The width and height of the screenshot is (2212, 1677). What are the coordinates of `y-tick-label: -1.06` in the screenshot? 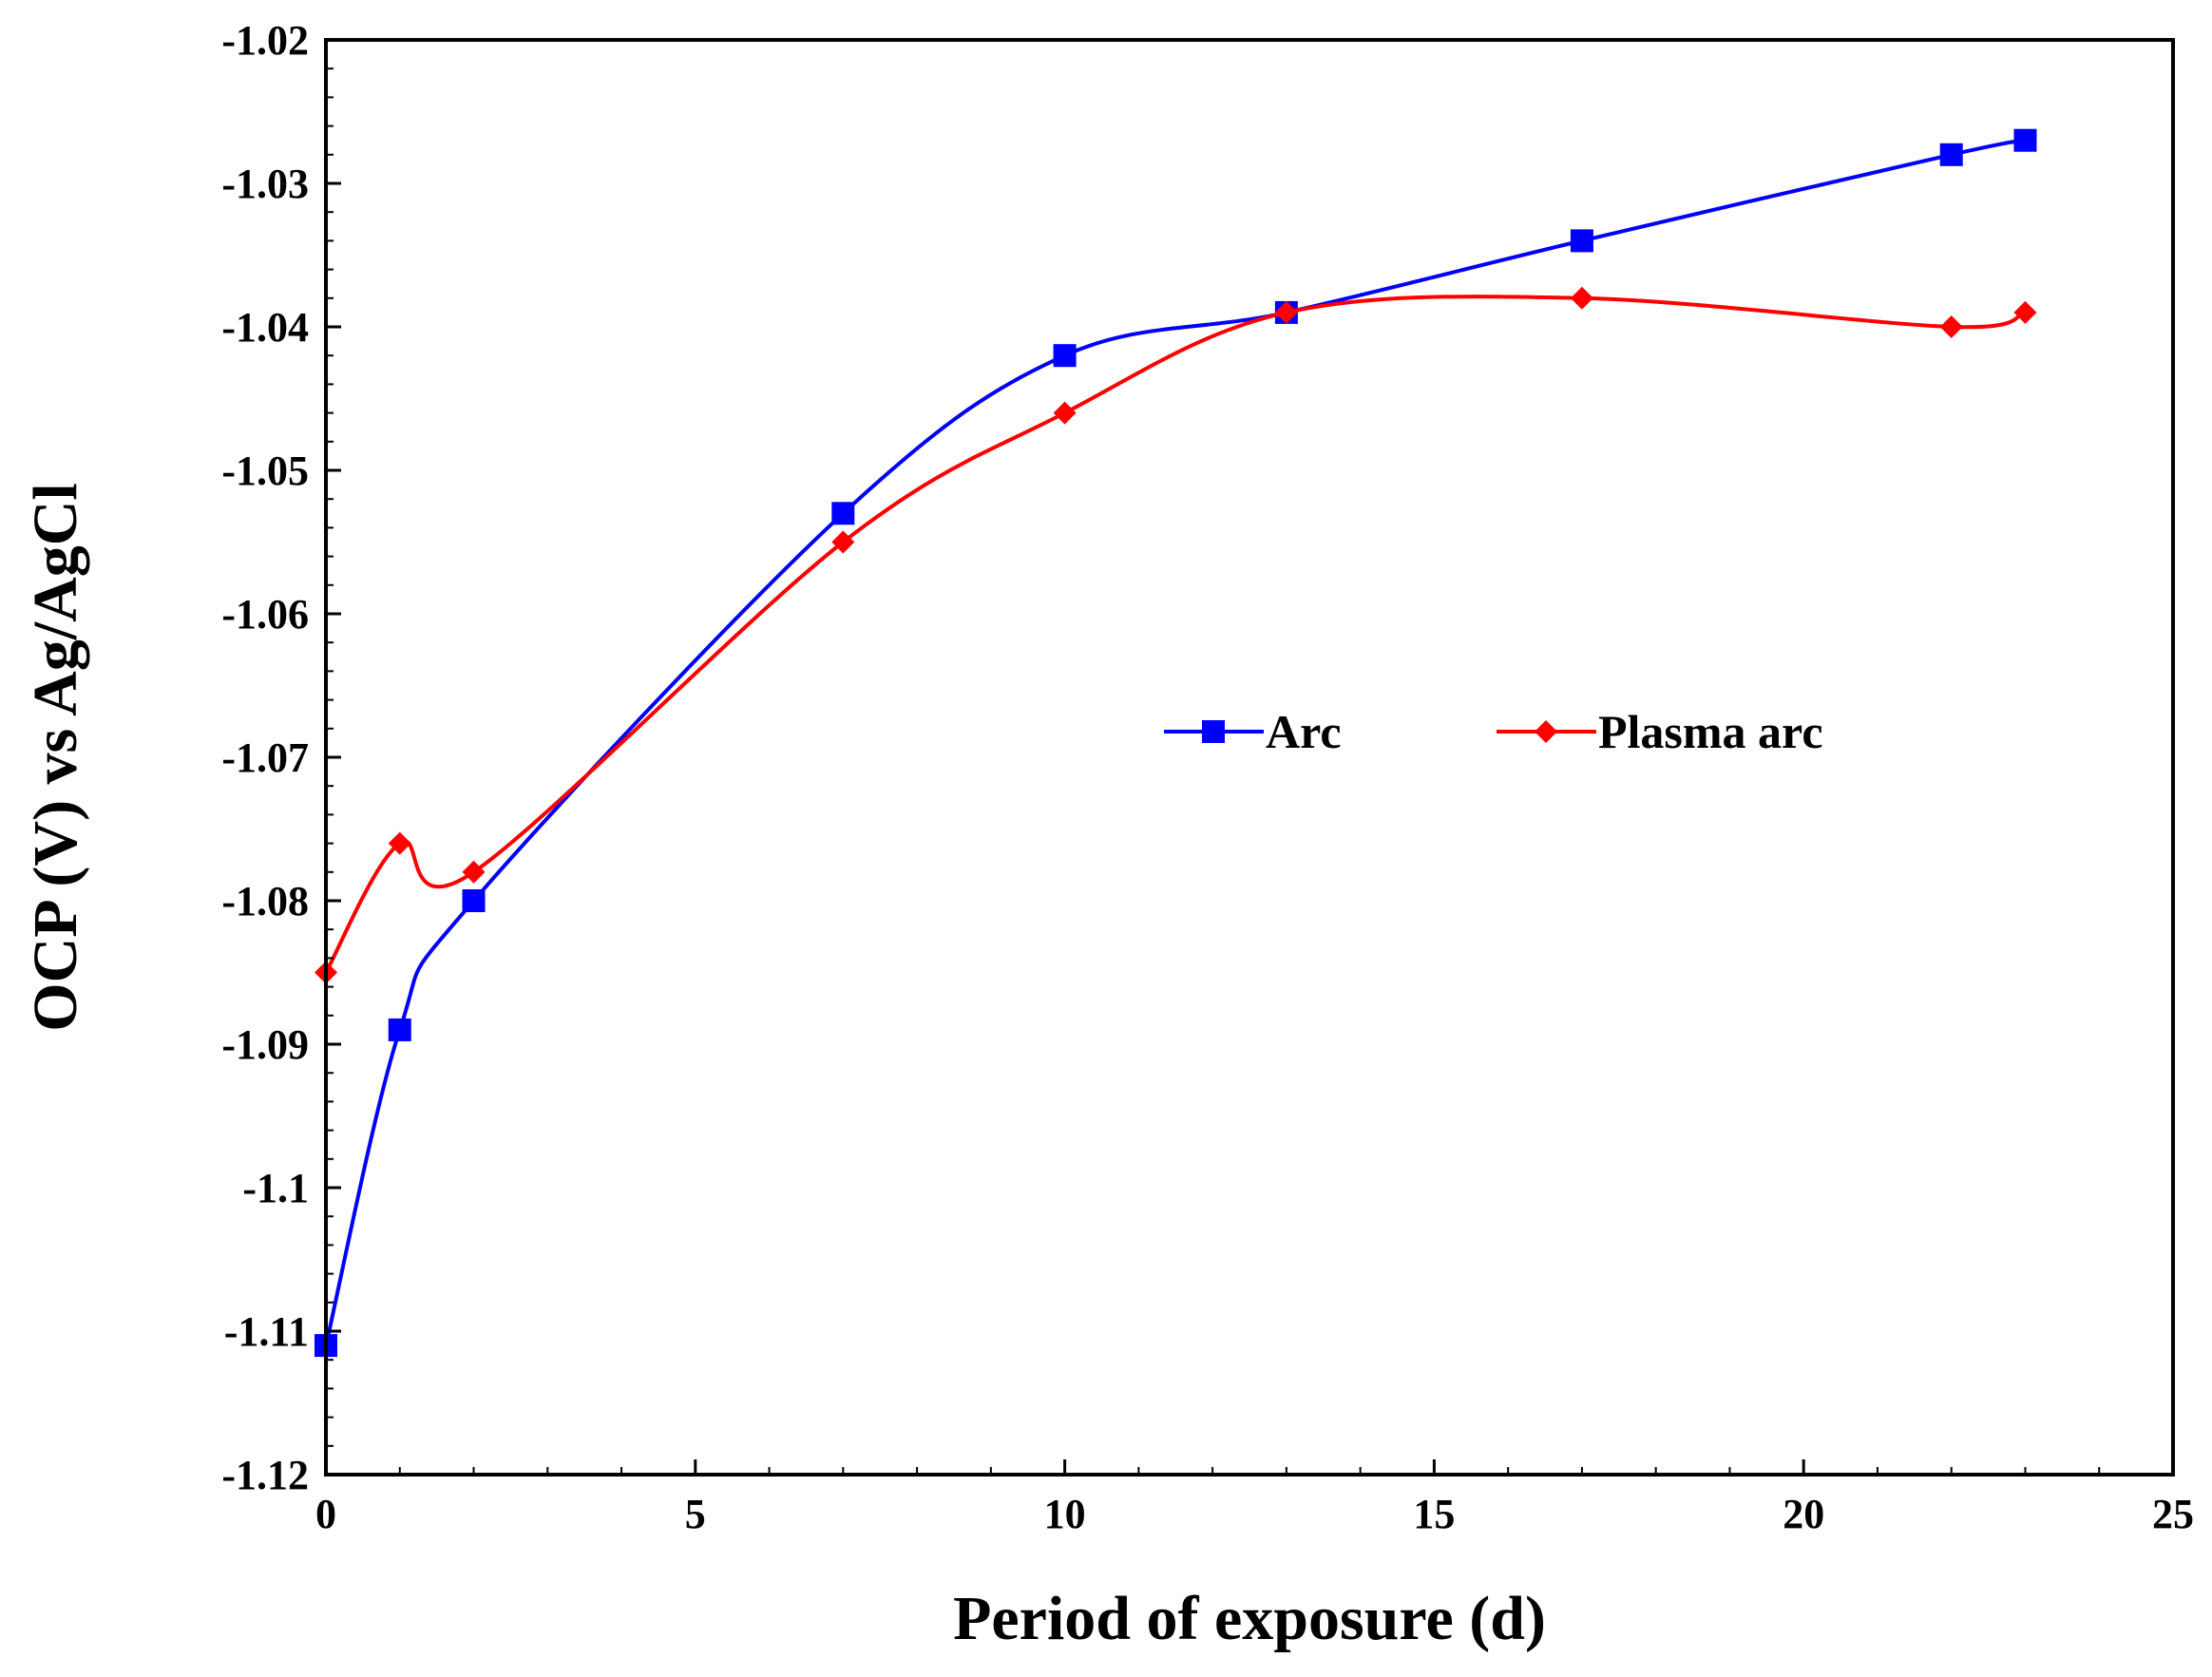 It's located at (265, 614).